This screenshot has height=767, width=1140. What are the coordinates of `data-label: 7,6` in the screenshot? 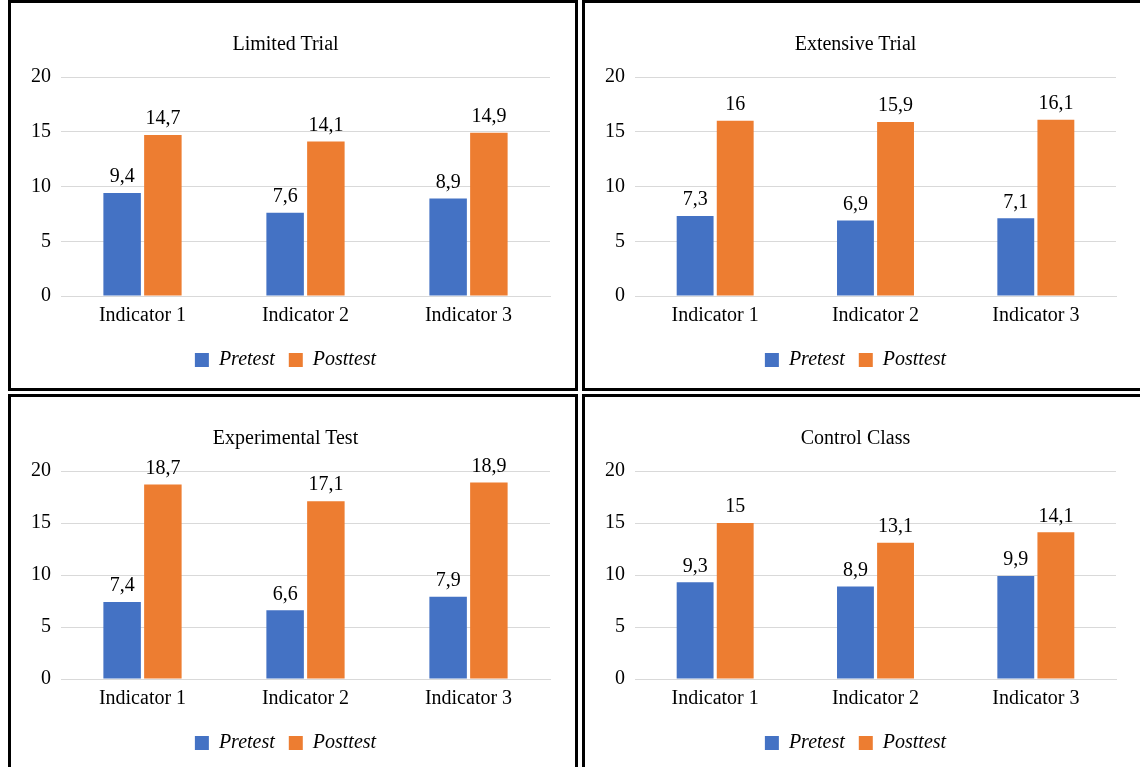 It's located at (285, 195).